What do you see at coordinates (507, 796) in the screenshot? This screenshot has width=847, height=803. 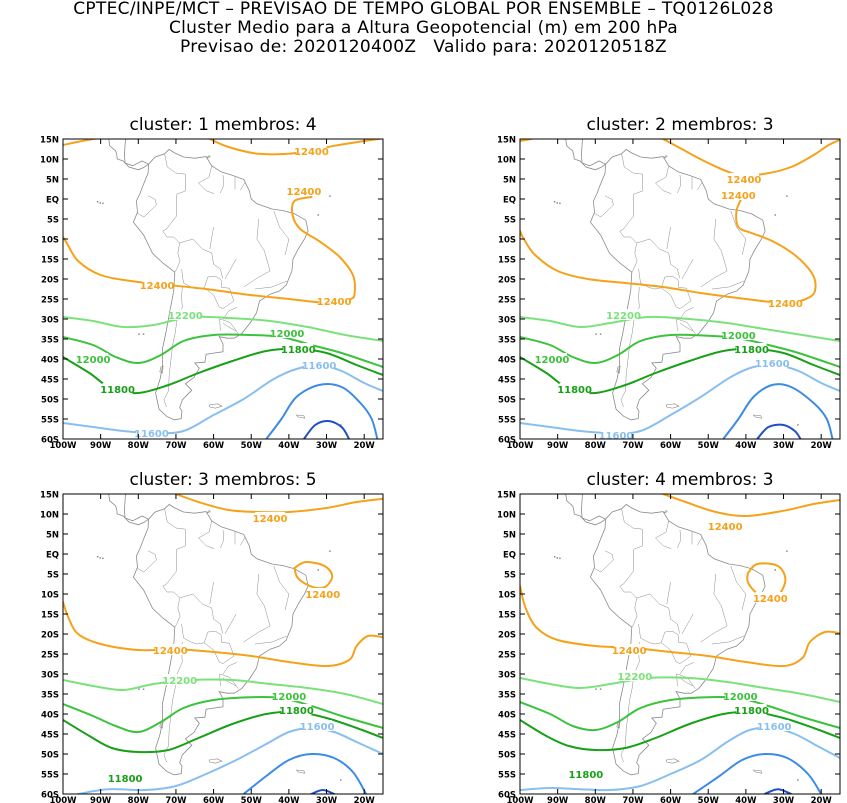 I see `lat-tick-label: 60S` at bounding box center [507, 796].